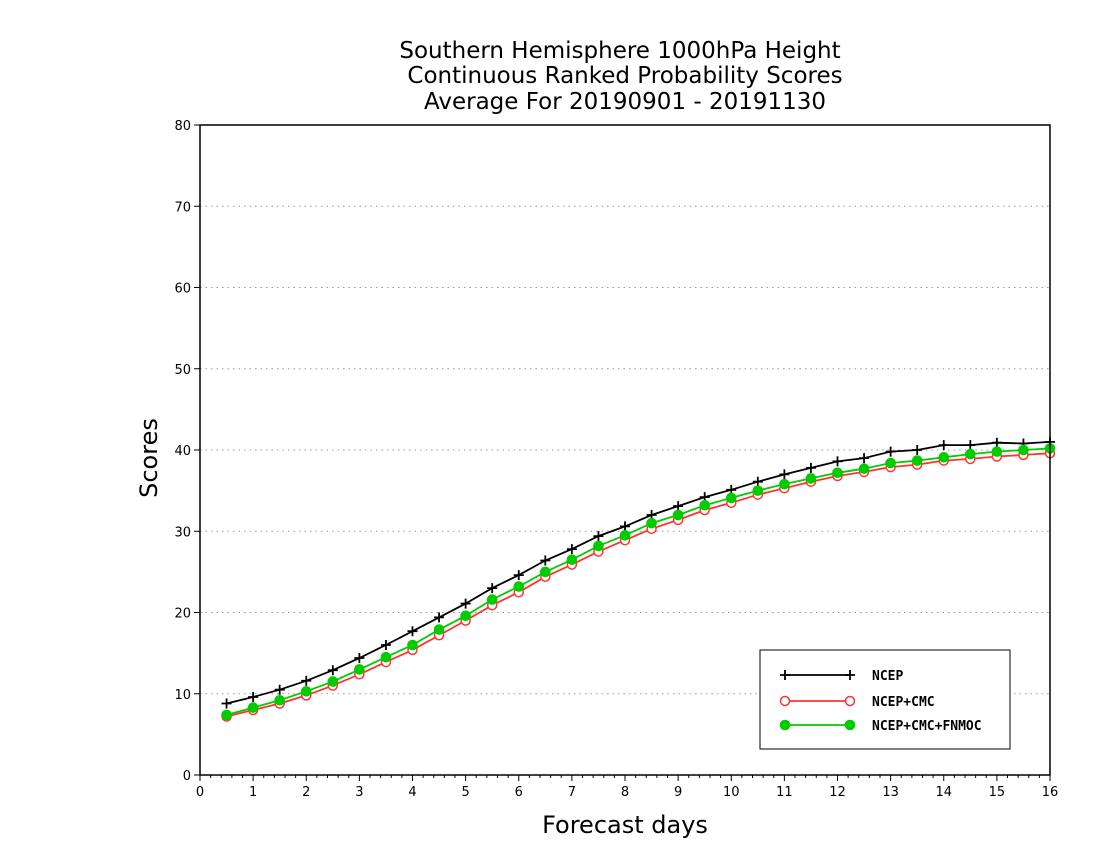 The height and width of the screenshot is (855, 1100). Describe the element at coordinates (182, 695) in the screenshot. I see `y-tick-label: 10` at that location.